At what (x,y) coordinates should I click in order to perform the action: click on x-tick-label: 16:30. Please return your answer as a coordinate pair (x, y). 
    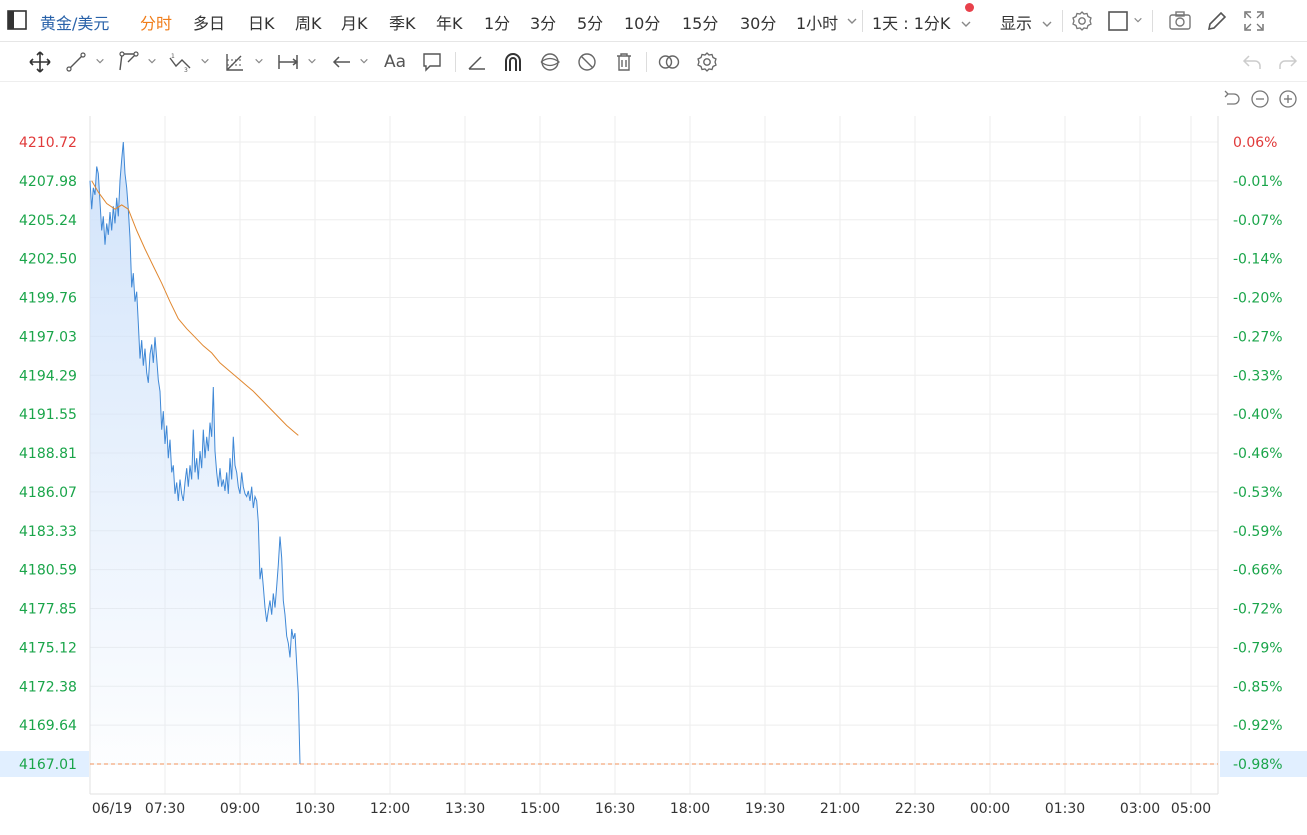
    Looking at the image, I should click on (615, 809).